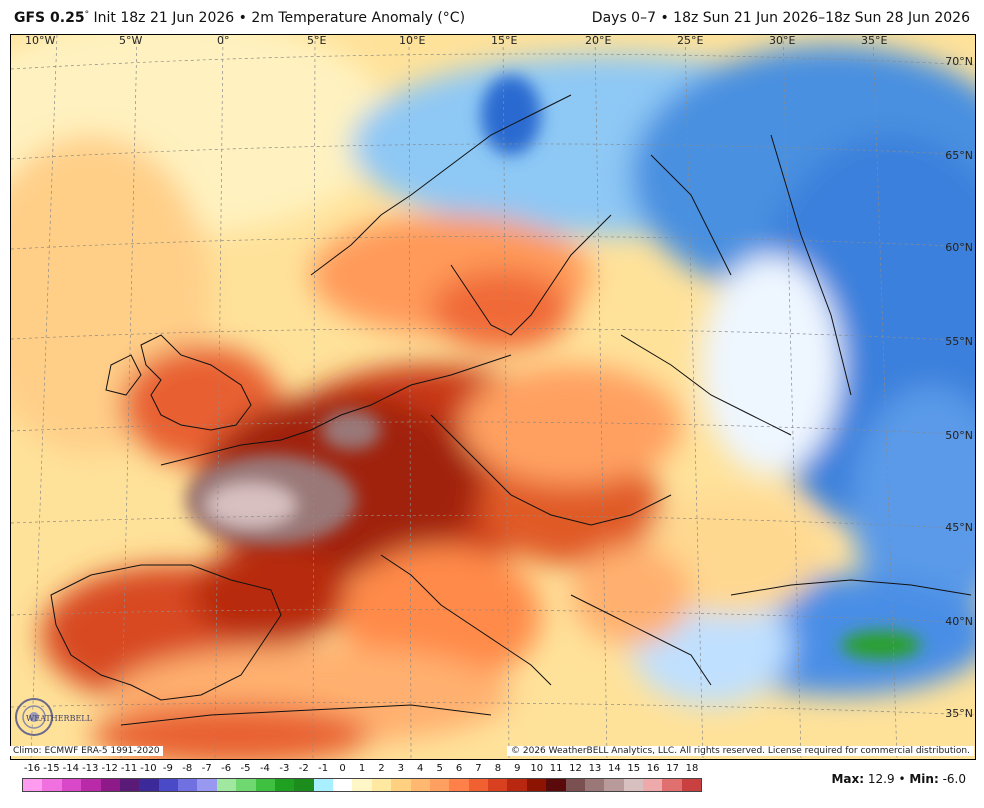 The image size is (984, 808). Describe the element at coordinates (148, 768) in the screenshot. I see `colorbar-tick-label: -10` at that location.